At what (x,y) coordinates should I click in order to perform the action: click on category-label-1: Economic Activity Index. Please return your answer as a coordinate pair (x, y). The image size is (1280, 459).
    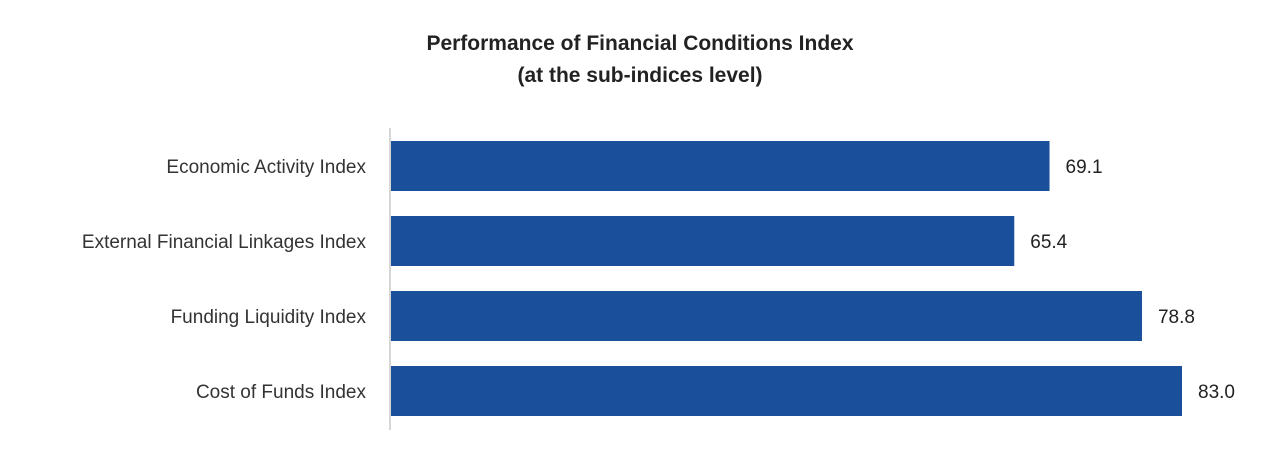
    Looking at the image, I should click on (266, 167).